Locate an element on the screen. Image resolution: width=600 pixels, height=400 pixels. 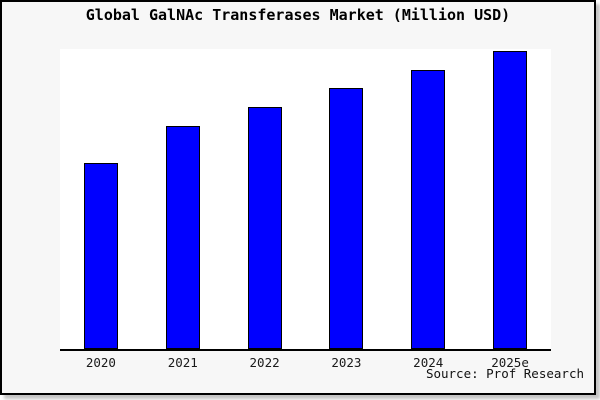
x-tick-label-2020: 2020 is located at coordinates (100, 362).